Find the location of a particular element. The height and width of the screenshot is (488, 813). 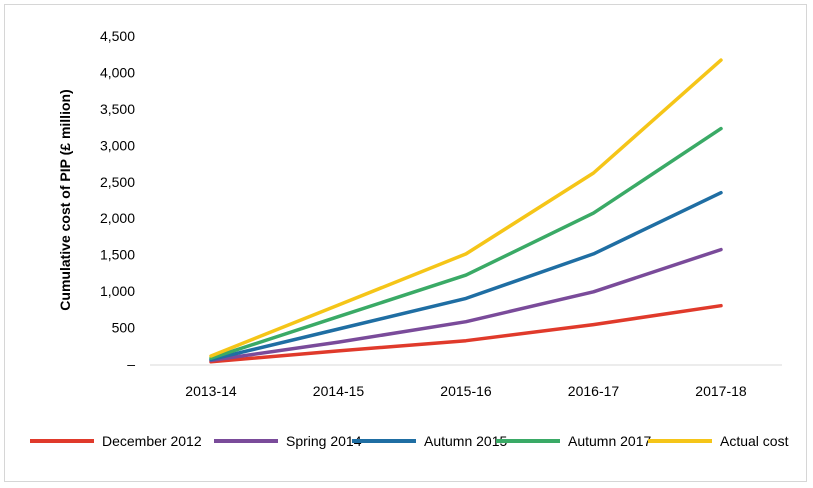

x-tick-label: 2013-14 is located at coordinates (211, 391).